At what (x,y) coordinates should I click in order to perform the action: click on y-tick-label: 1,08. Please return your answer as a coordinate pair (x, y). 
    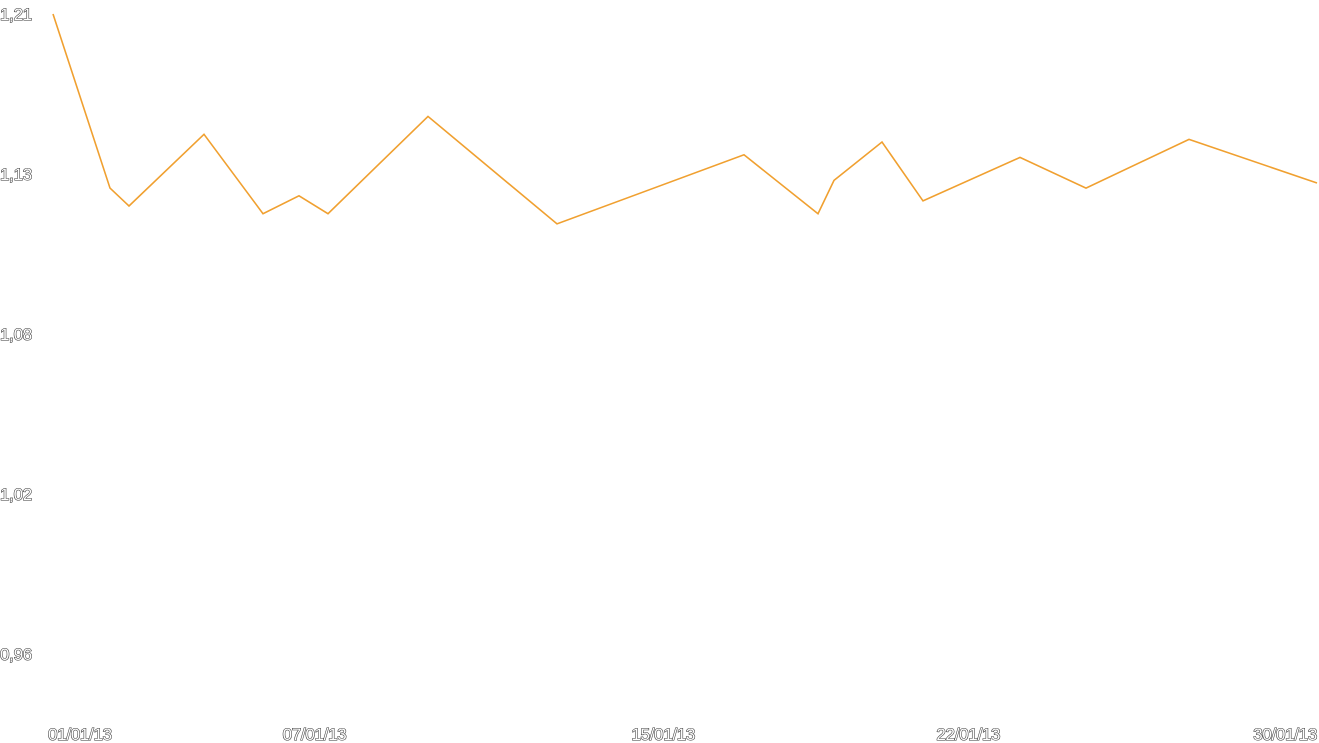
    Looking at the image, I should click on (16, 334).